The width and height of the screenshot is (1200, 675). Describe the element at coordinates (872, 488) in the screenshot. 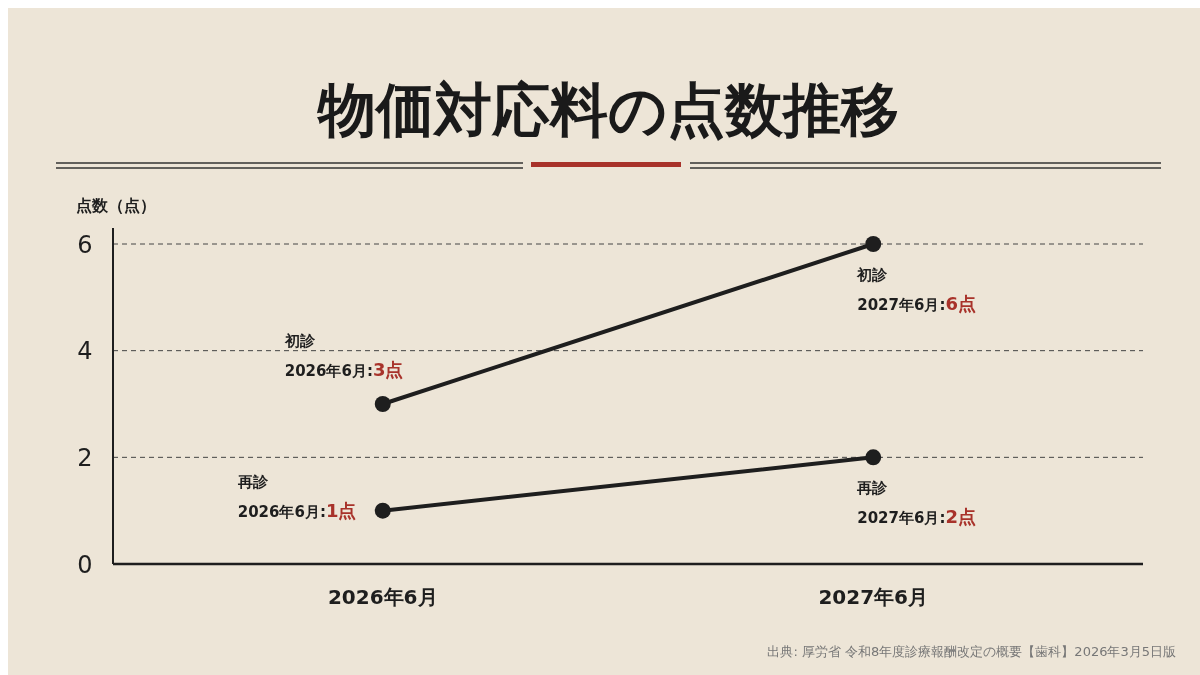

I see `series-label: 再診` at that location.